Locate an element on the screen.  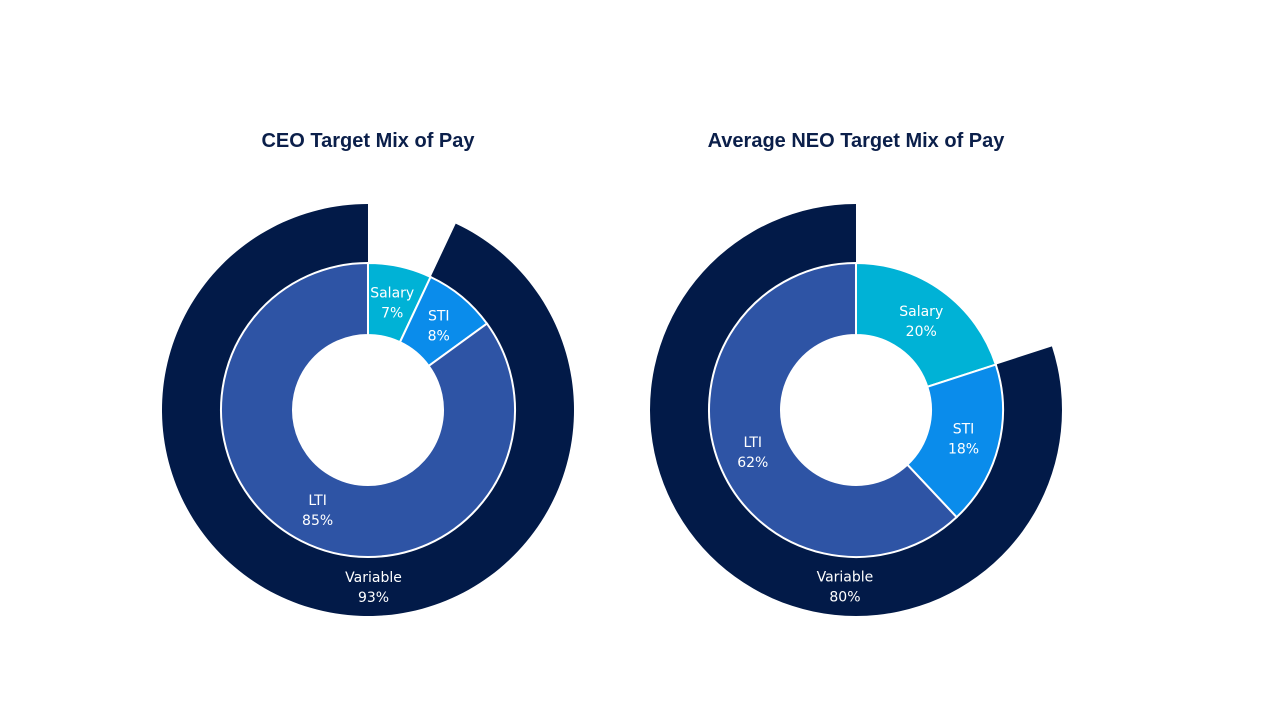
data-label-sti: STI 8% is located at coordinates (439, 326).